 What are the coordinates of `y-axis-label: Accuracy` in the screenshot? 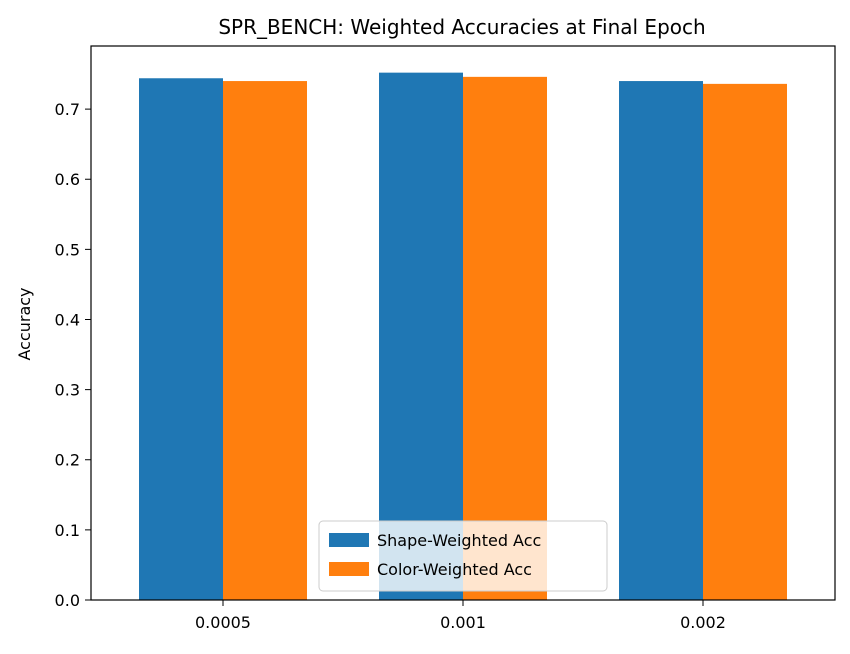 It's located at (24, 323).